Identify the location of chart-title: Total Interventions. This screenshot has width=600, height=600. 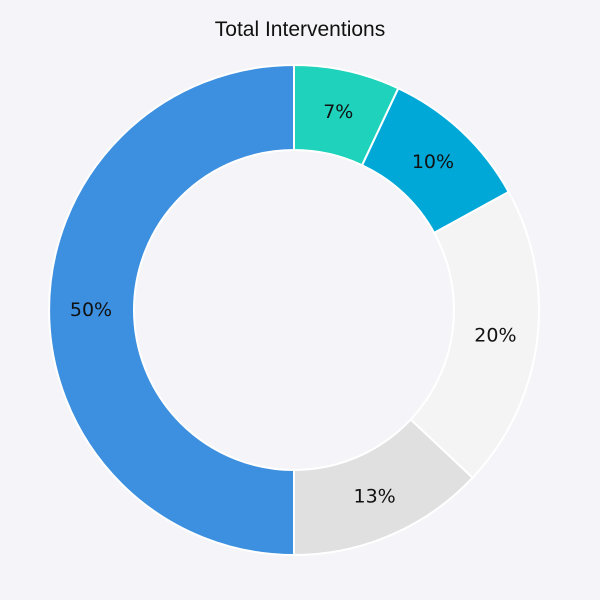
(300, 29).